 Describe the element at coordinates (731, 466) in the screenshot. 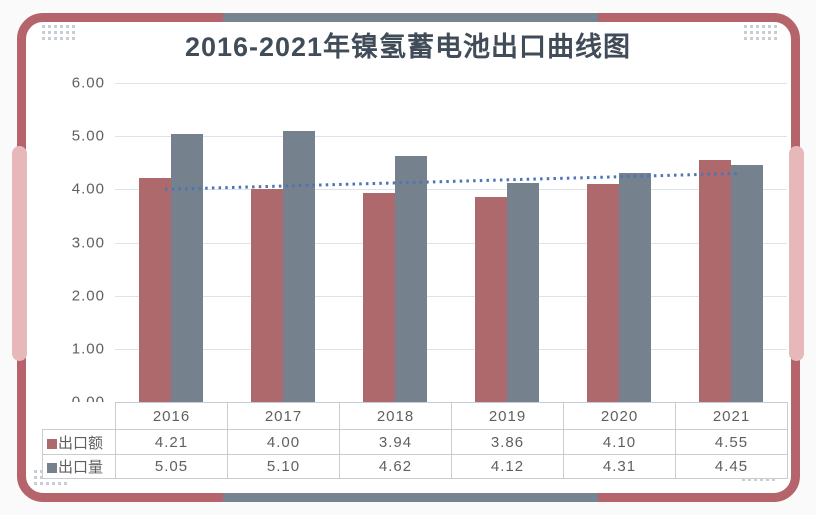

I see `table-value-cell: 4.45` at that location.